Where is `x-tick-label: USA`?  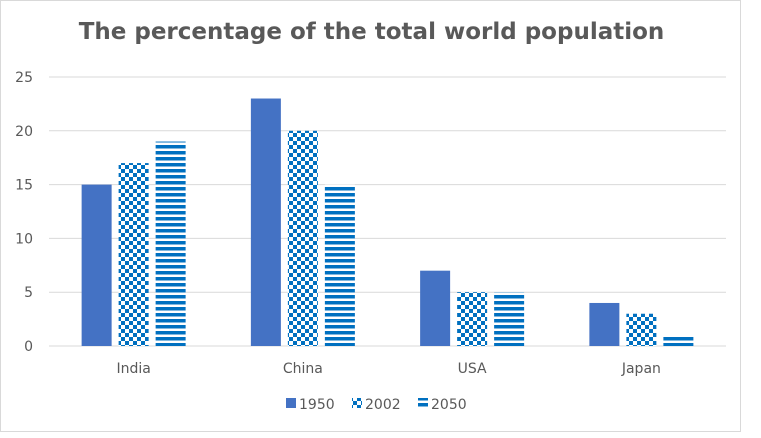
x-tick-label: USA is located at coordinates (472, 369).